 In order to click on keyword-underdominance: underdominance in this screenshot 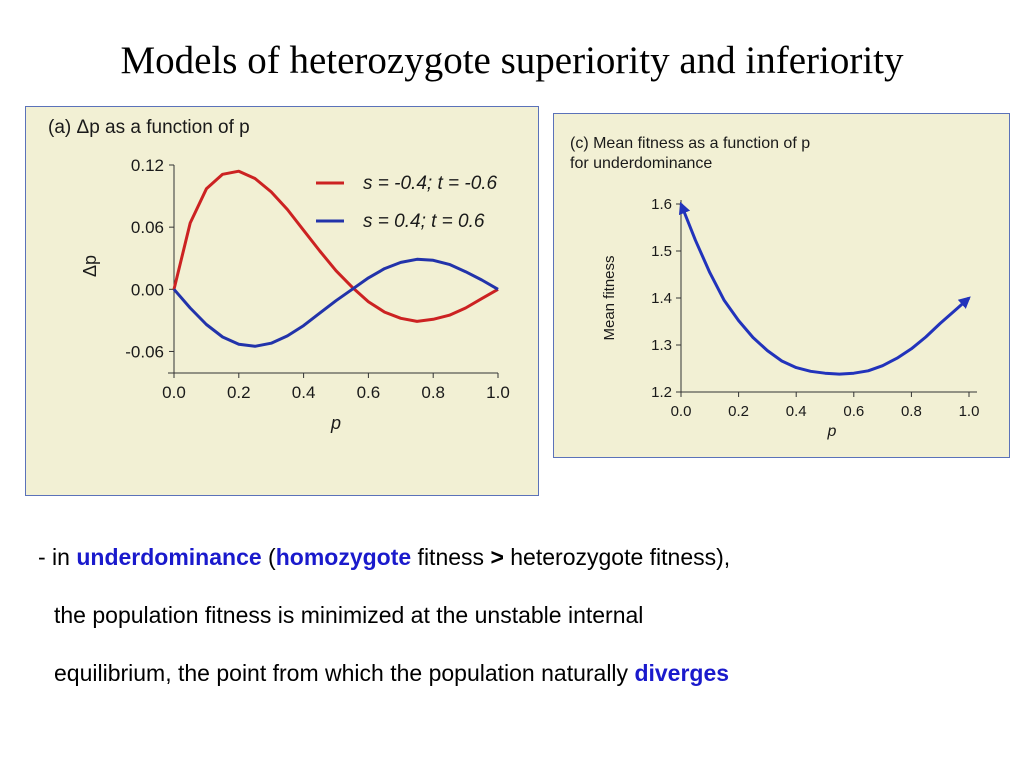, I will do `click(169, 557)`.